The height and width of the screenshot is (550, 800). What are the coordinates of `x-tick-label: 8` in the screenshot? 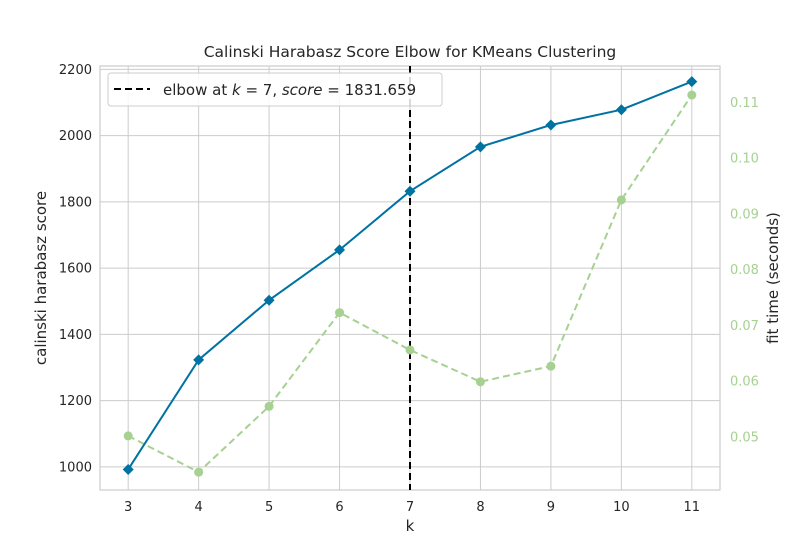 It's located at (480, 507).